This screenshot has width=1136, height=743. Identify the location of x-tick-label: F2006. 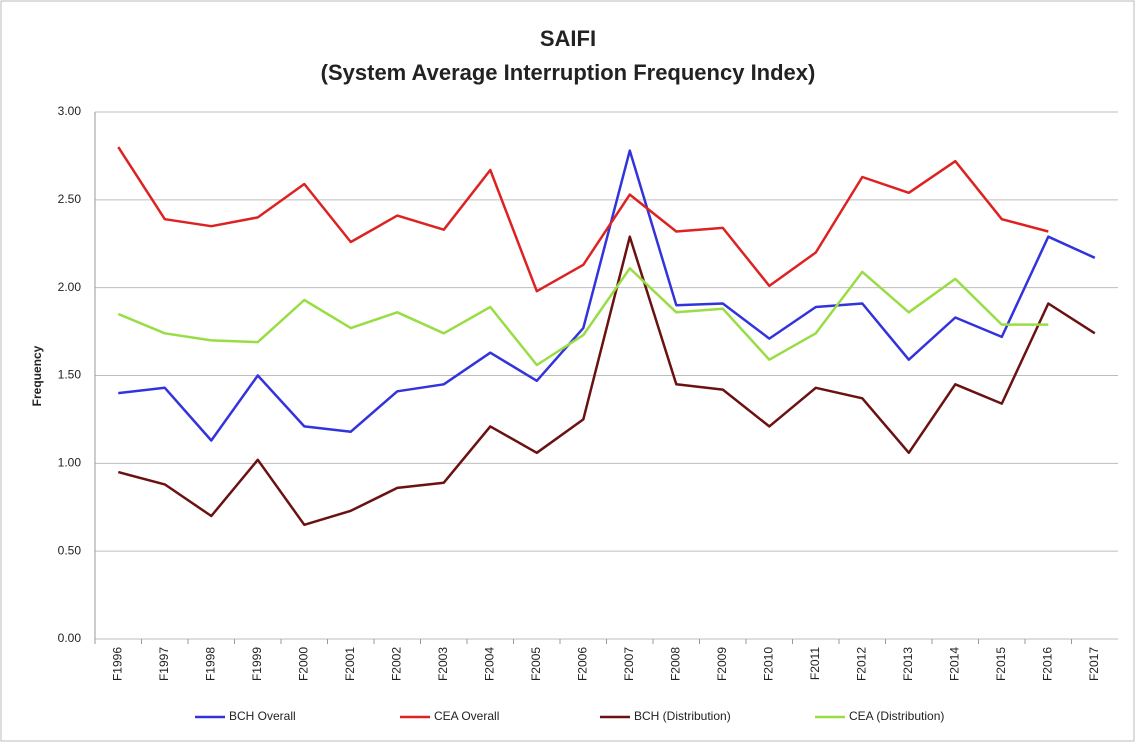
(582, 664).